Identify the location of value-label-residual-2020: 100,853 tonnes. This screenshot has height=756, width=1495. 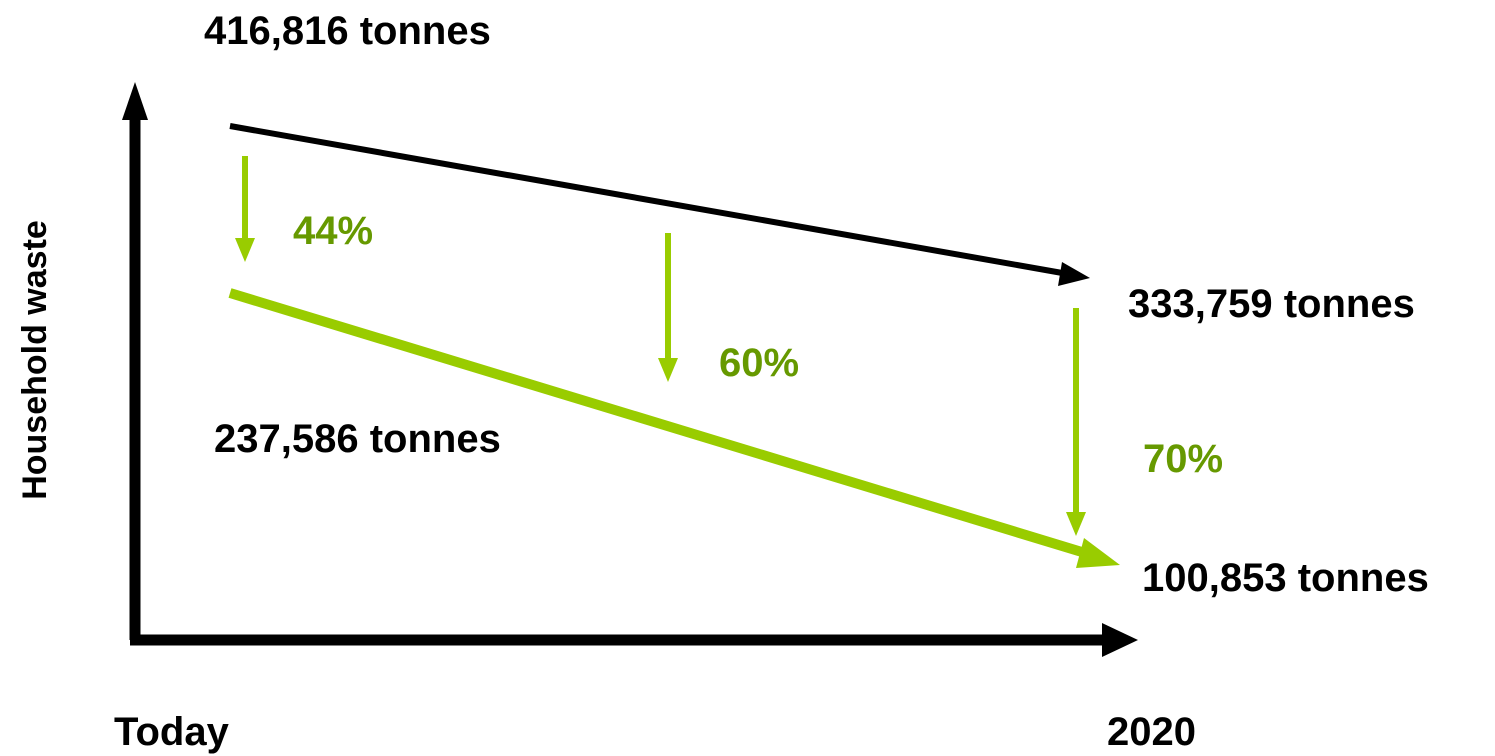
(1285, 578).